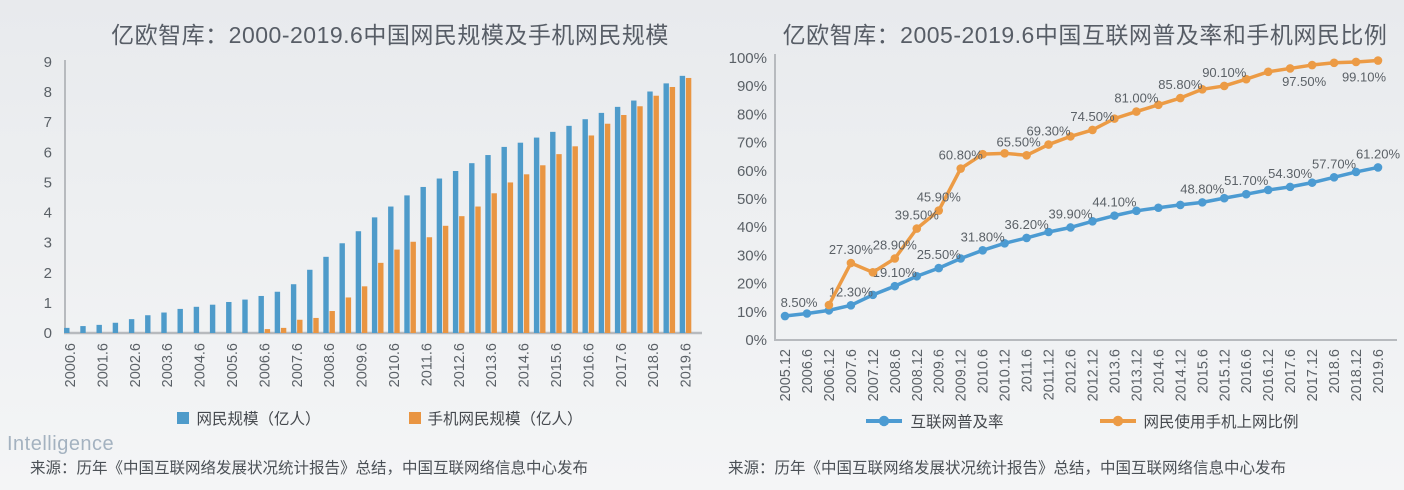  Describe the element at coordinates (799, 302) in the screenshot. I see `svg-text: 8.50%` at that location.